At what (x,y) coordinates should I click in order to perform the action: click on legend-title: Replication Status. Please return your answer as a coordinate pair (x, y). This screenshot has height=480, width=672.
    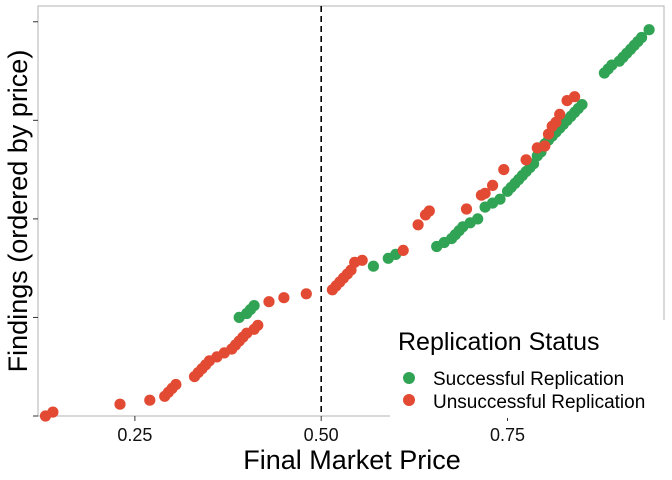
    Looking at the image, I should click on (499, 342).